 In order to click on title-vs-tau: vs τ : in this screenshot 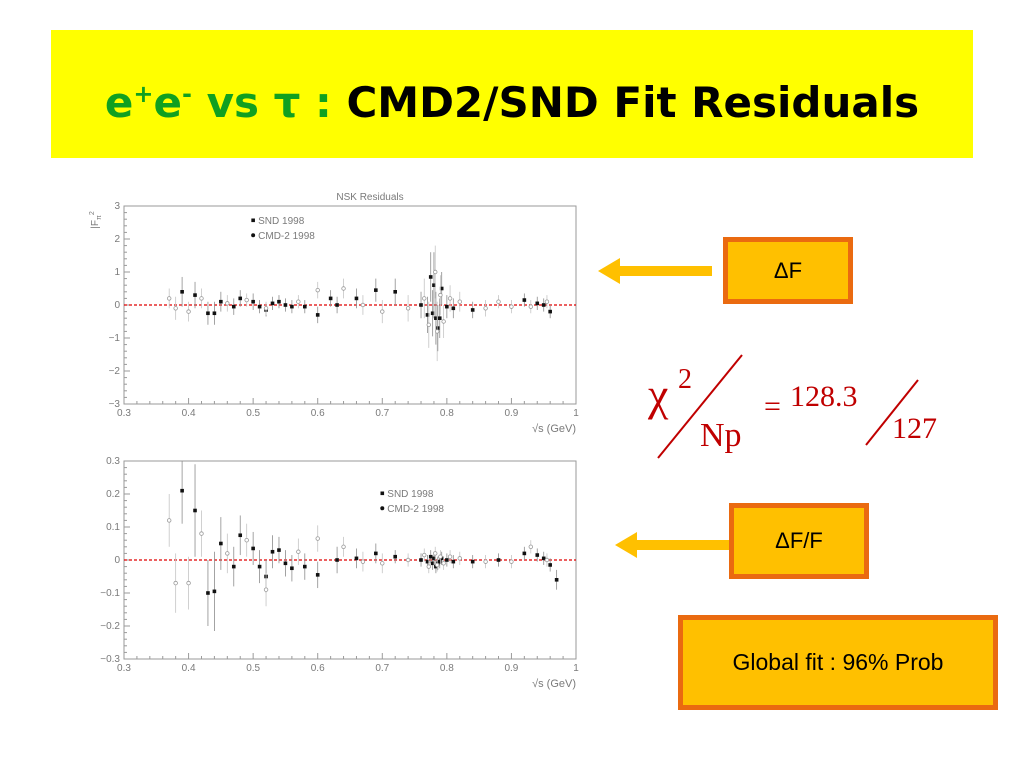, I will do `click(269, 102)`.